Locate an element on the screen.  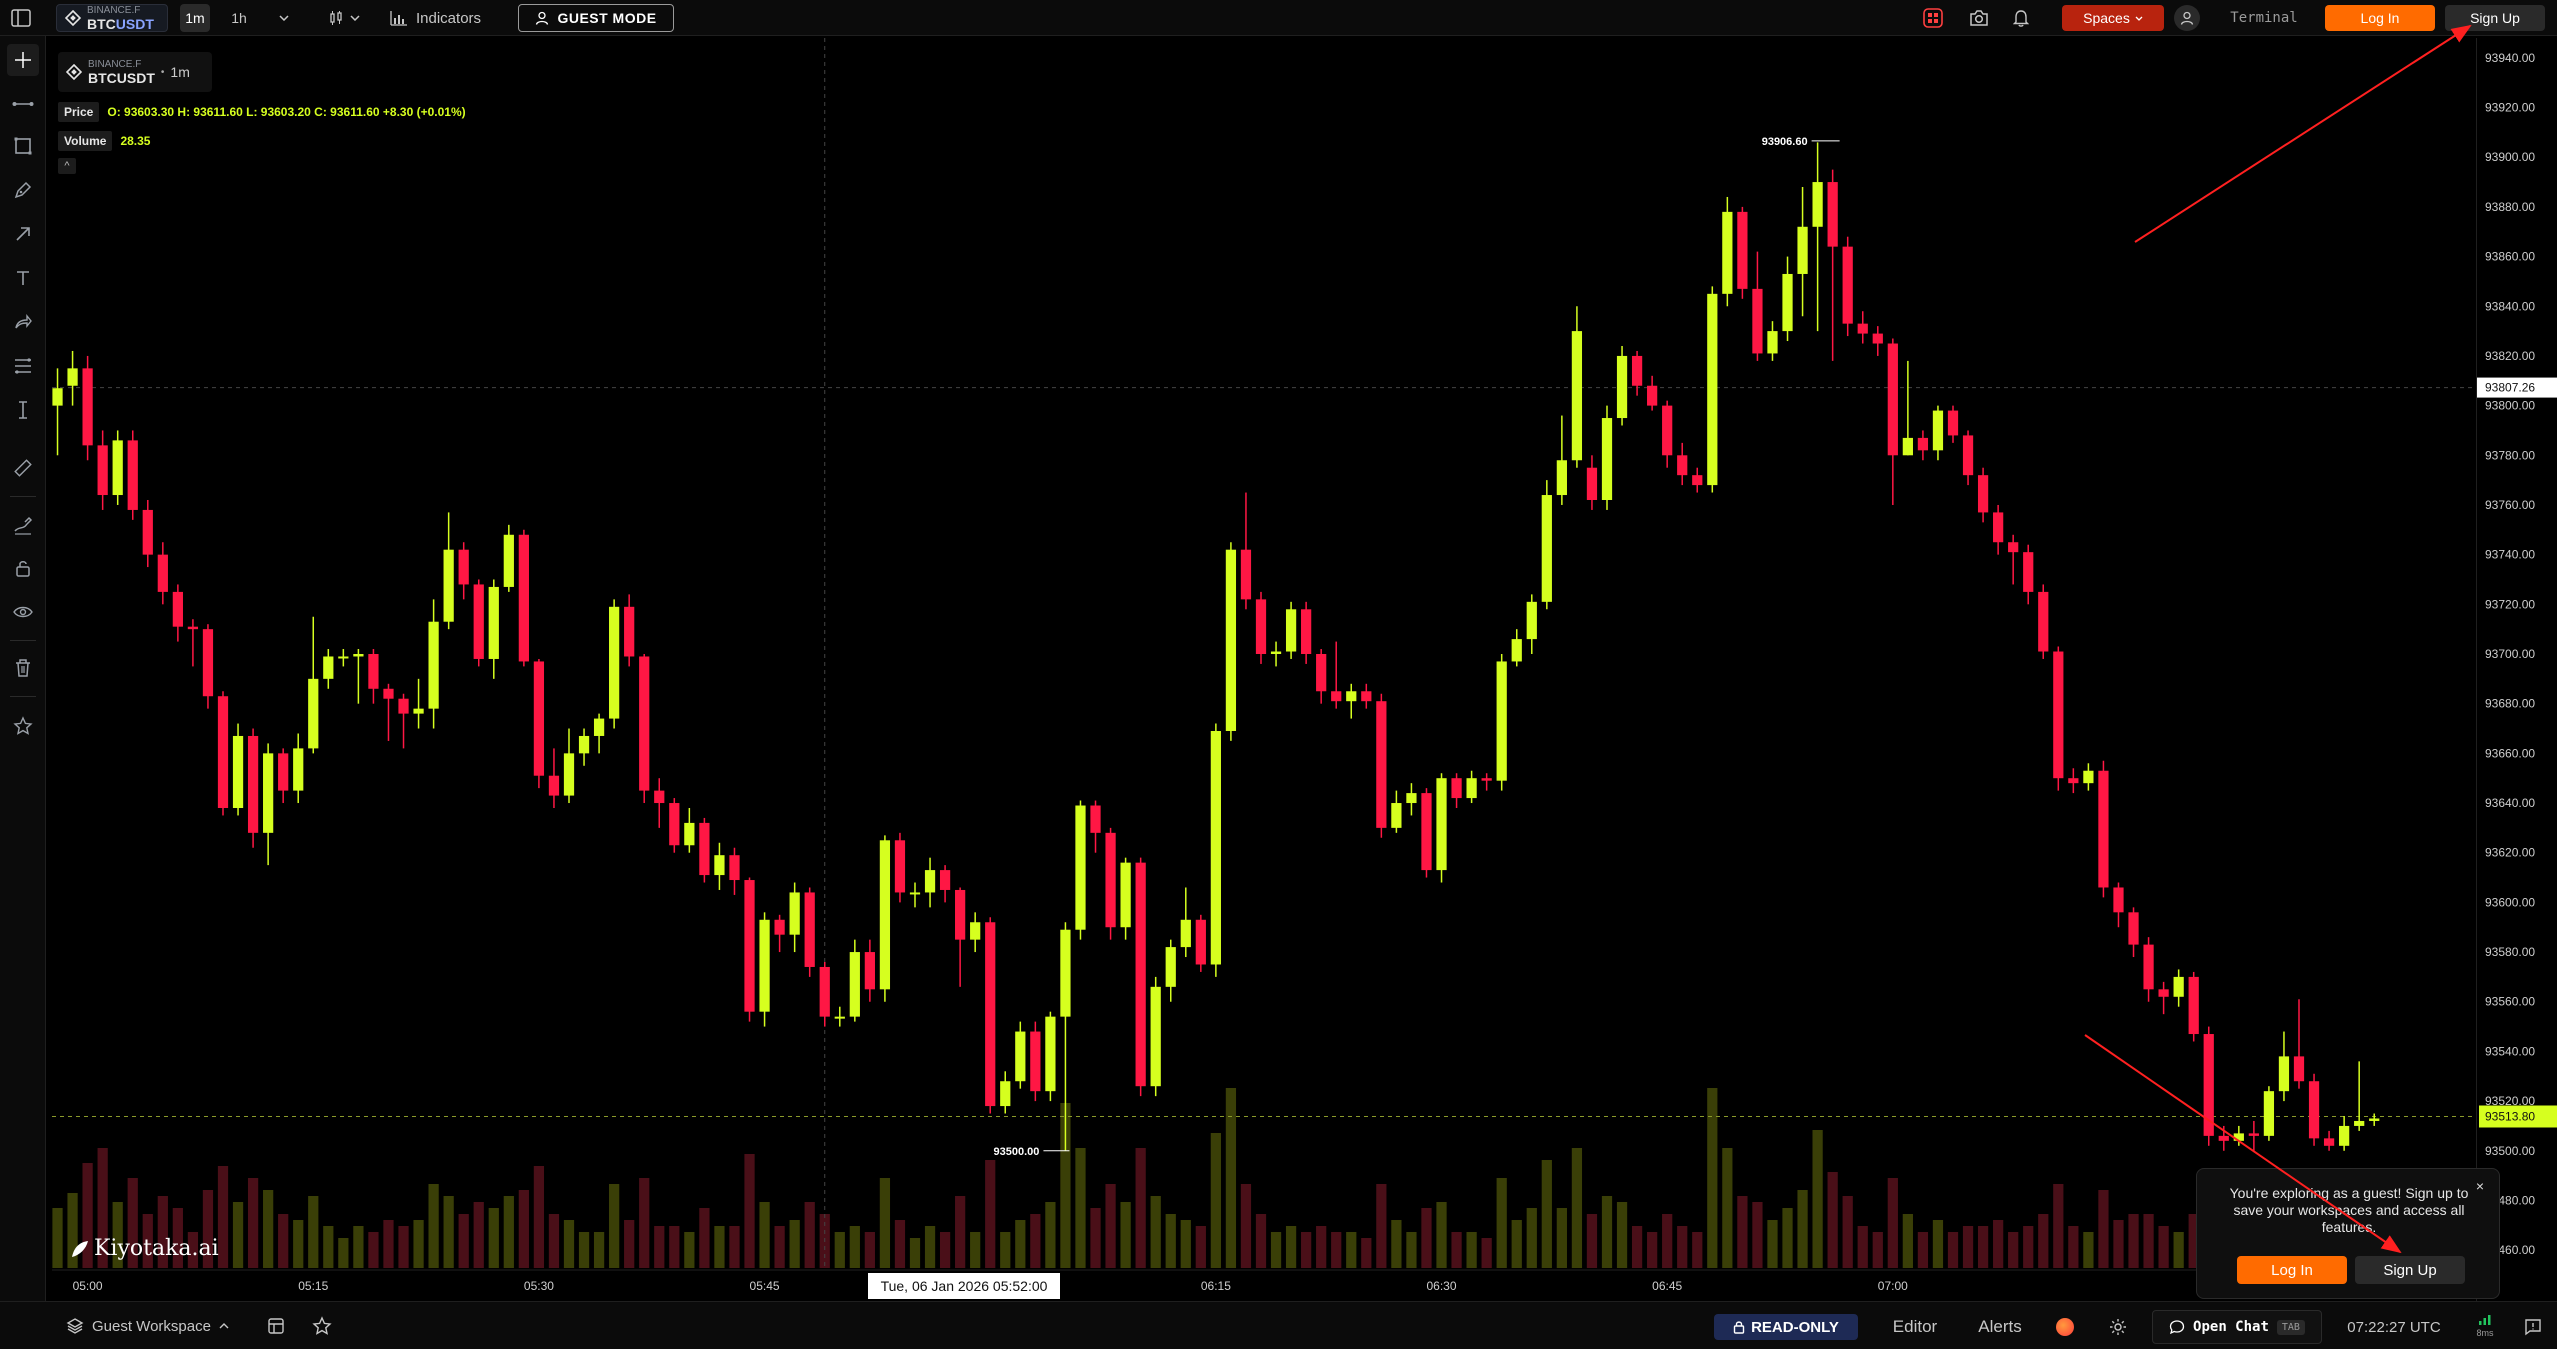
price-tick-label: 93560.00 is located at coordinates (2510, 1002).